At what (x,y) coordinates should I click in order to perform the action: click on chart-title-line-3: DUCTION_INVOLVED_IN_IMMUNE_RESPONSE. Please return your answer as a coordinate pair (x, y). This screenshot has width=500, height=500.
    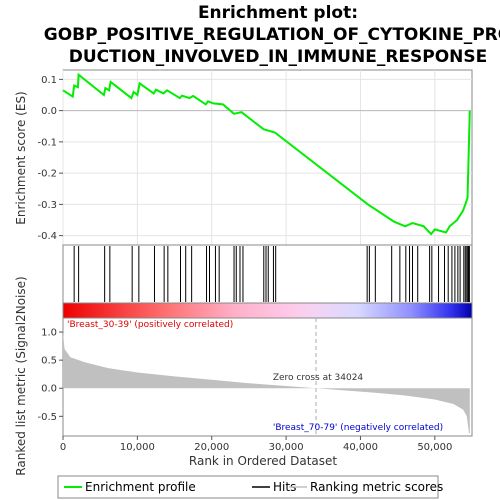
    Looking at the image, I should click on (278, 57).